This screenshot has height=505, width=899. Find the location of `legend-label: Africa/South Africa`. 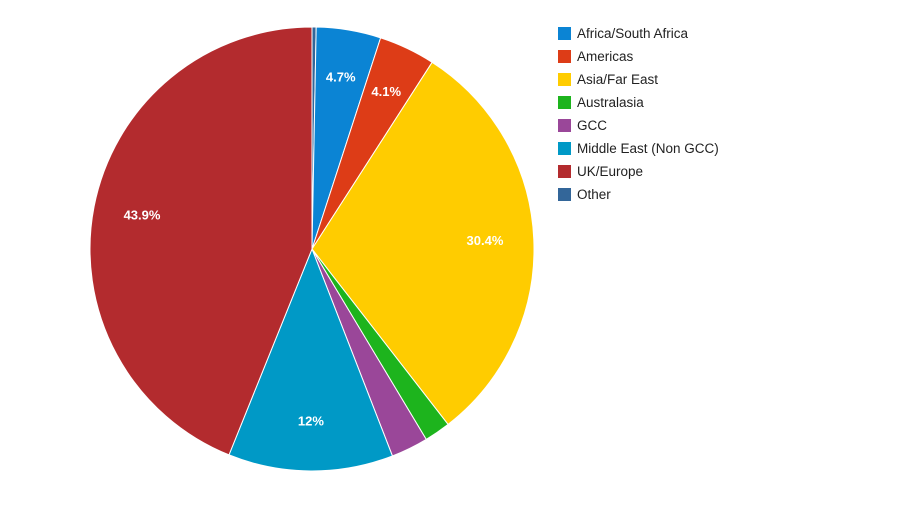

legend-label: Africa/South Africa is located at coordinates (633, 33).